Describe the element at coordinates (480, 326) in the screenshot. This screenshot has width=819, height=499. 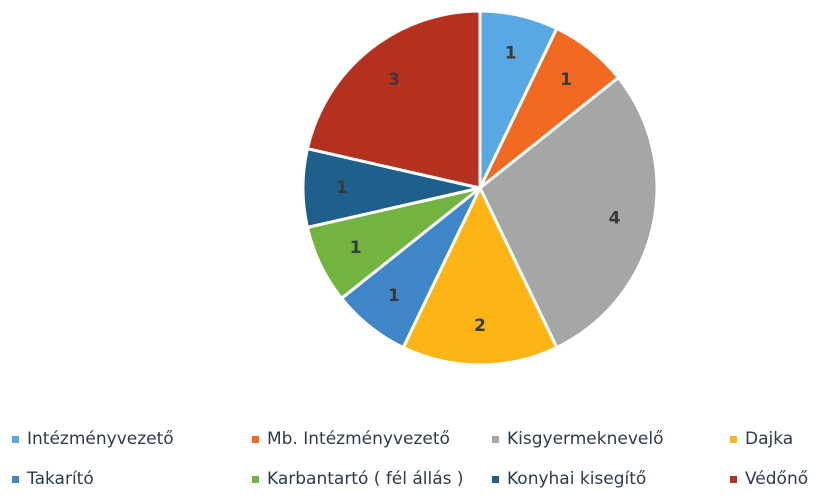
I see `data-label: 2` at that location.